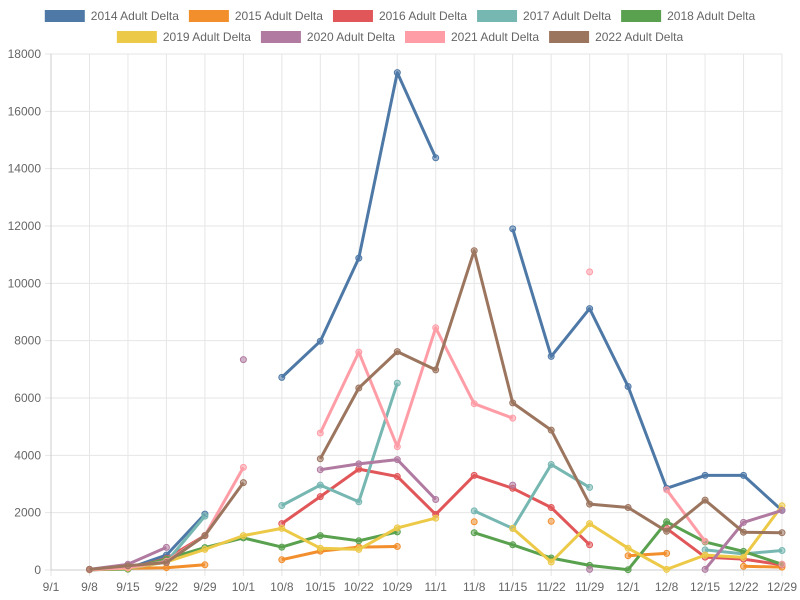 This screenshot has height=600, width=800. I want to click on legend-item: 2021 Adult Delta, so click(472, 37).